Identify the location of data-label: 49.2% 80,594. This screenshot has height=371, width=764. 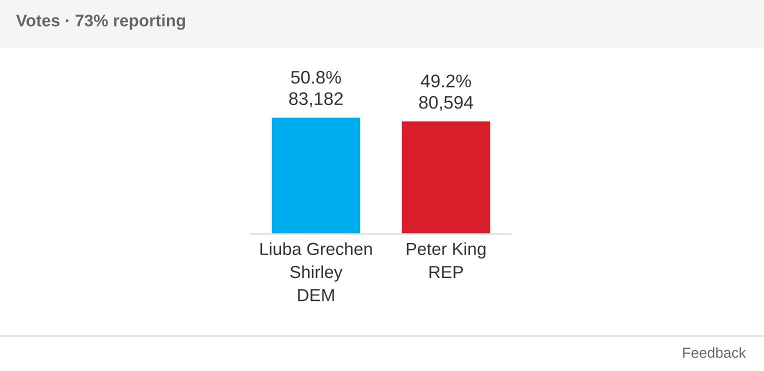
(446, 92).